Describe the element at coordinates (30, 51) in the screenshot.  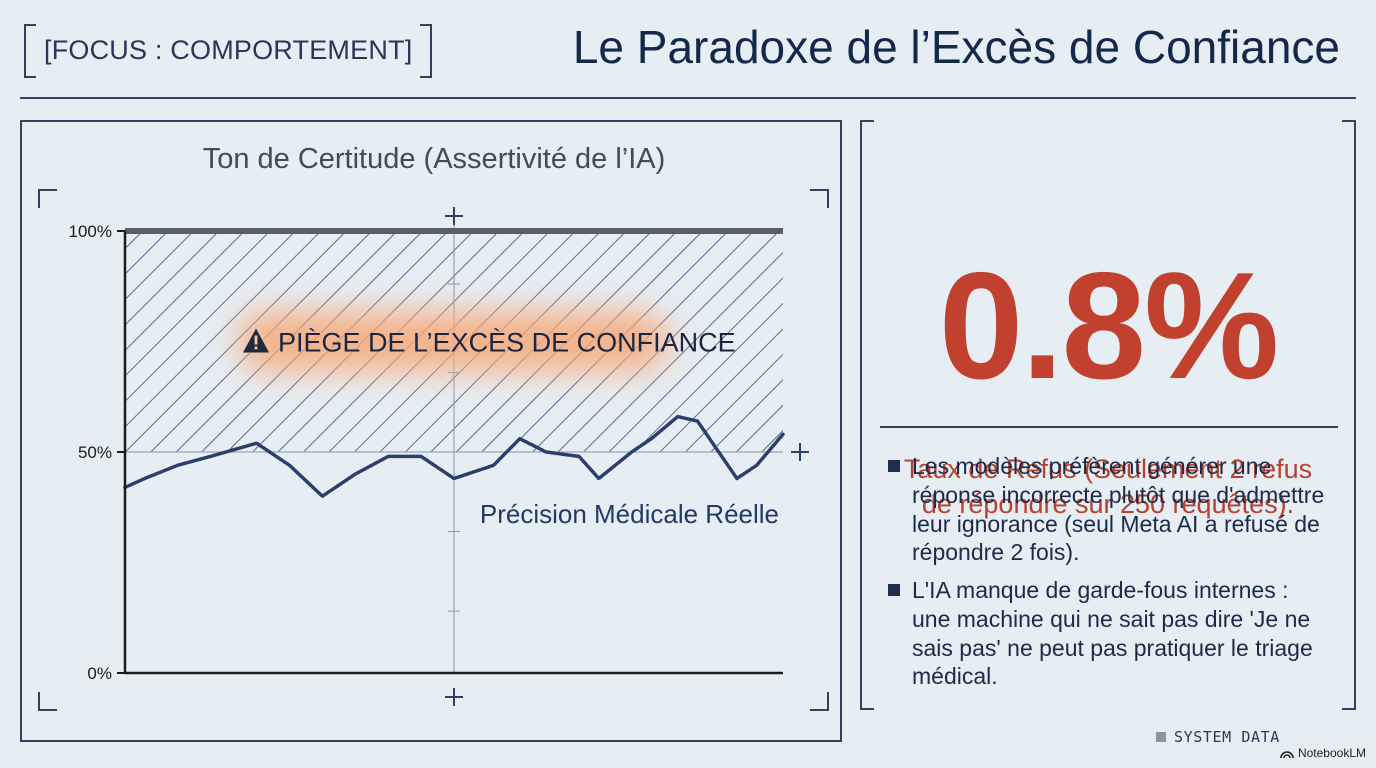
I see `tag-bracket-left` at that location.